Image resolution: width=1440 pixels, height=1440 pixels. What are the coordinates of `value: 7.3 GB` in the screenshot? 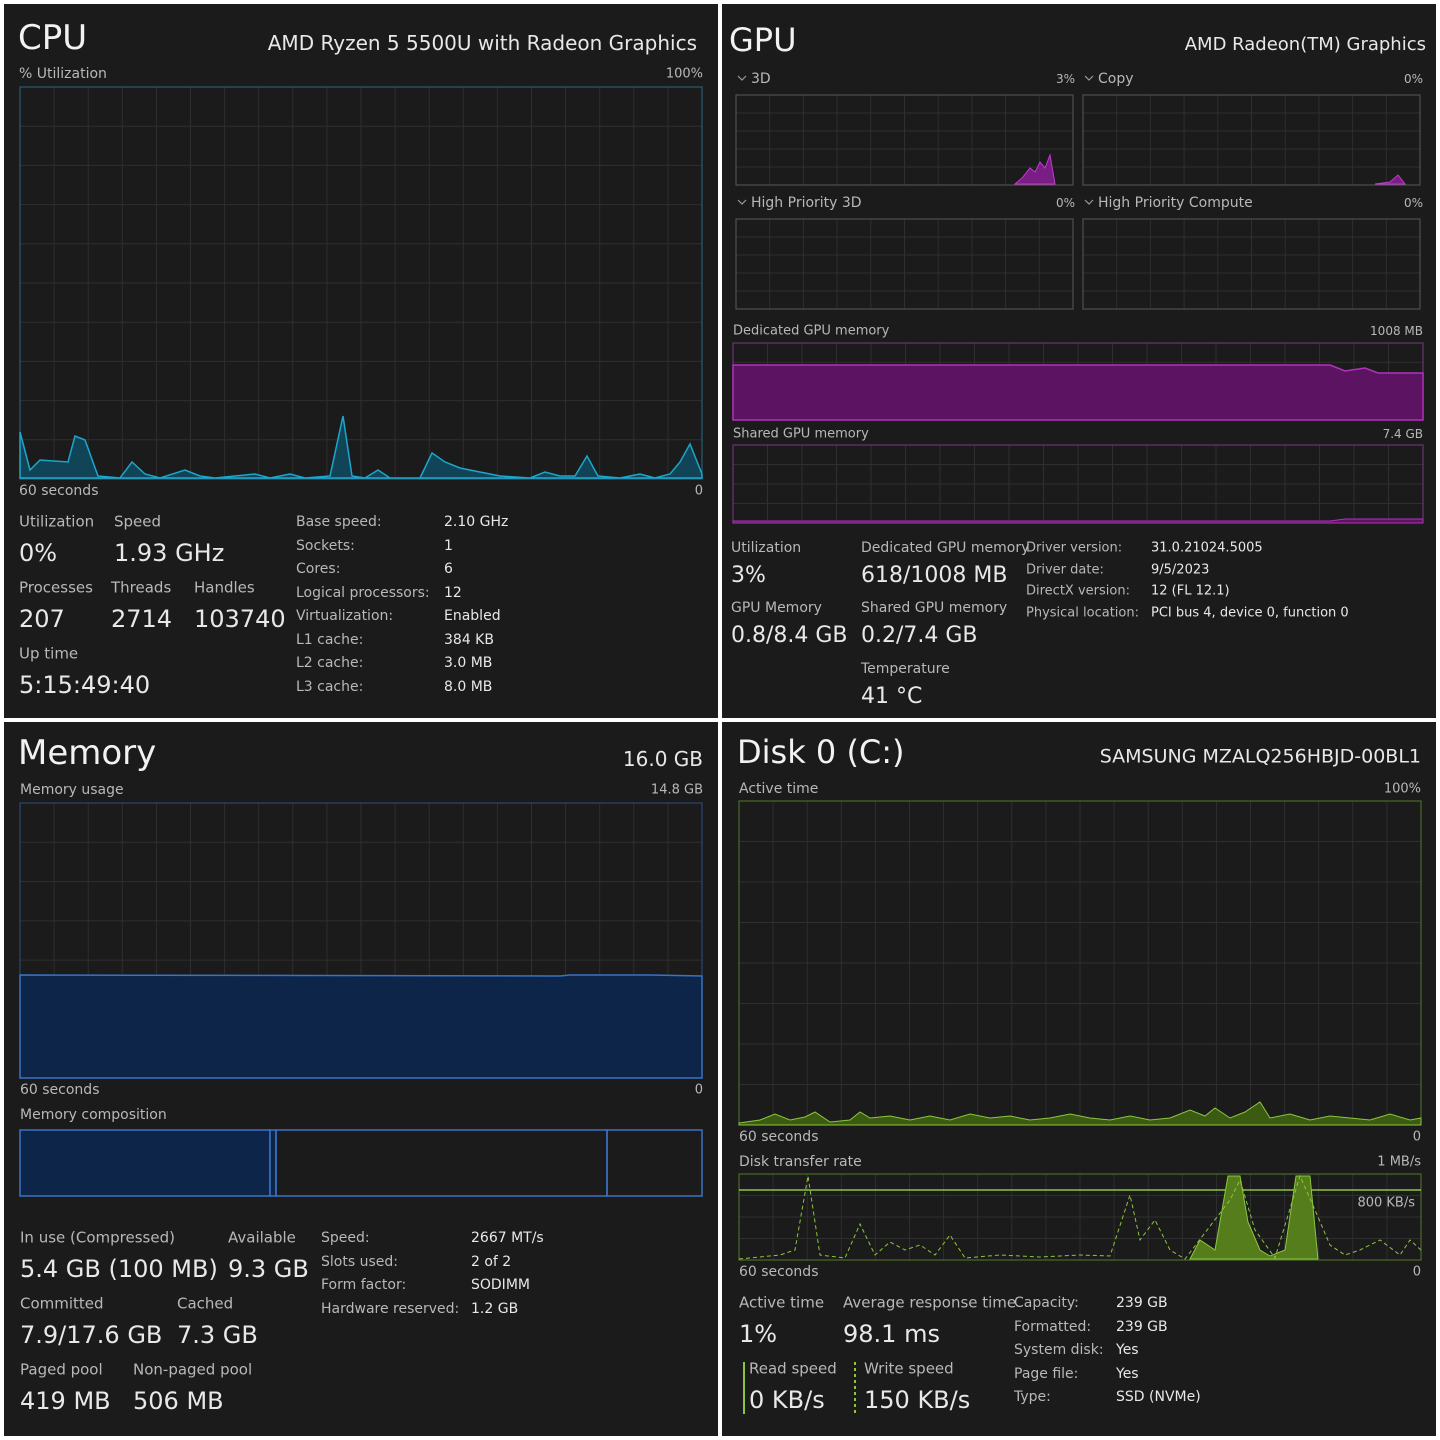 It's located at (217, 1335).